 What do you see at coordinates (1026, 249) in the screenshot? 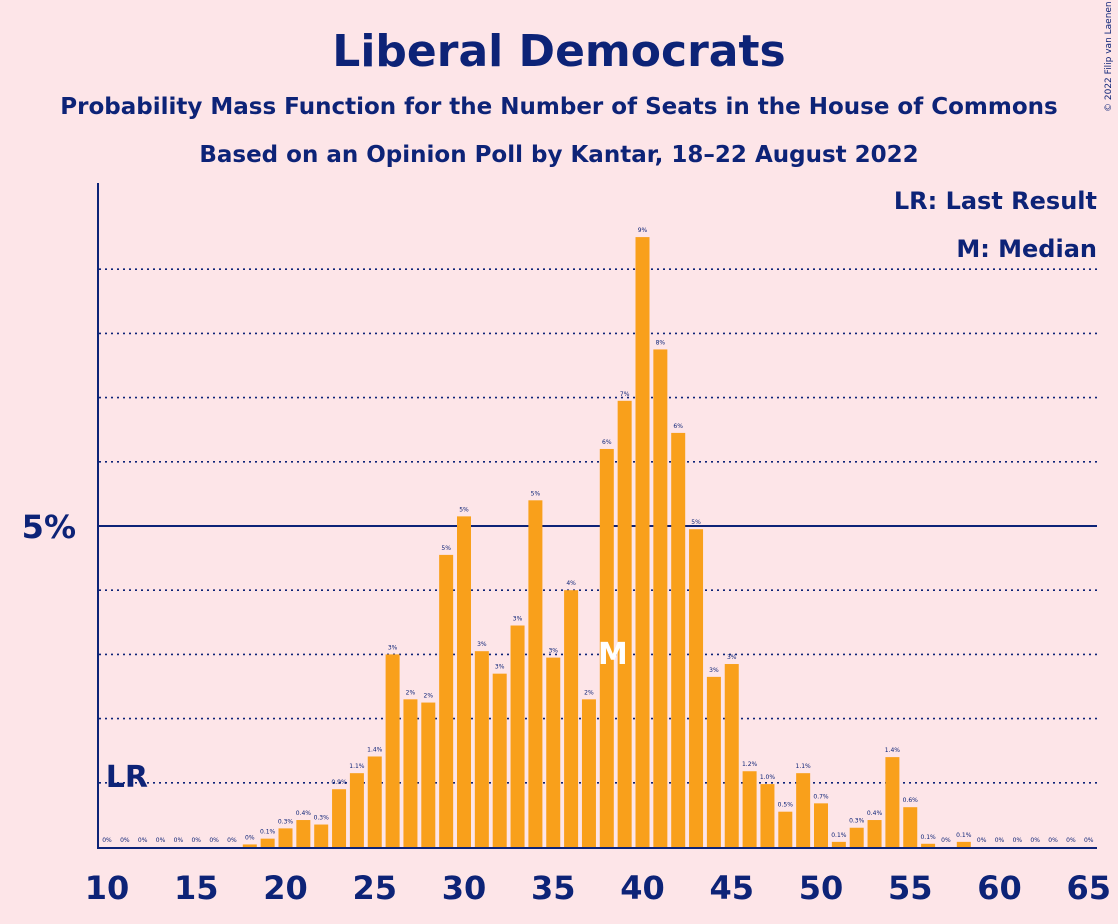
I see `legend-median: M: Median` at bounding box center [1026, 249].